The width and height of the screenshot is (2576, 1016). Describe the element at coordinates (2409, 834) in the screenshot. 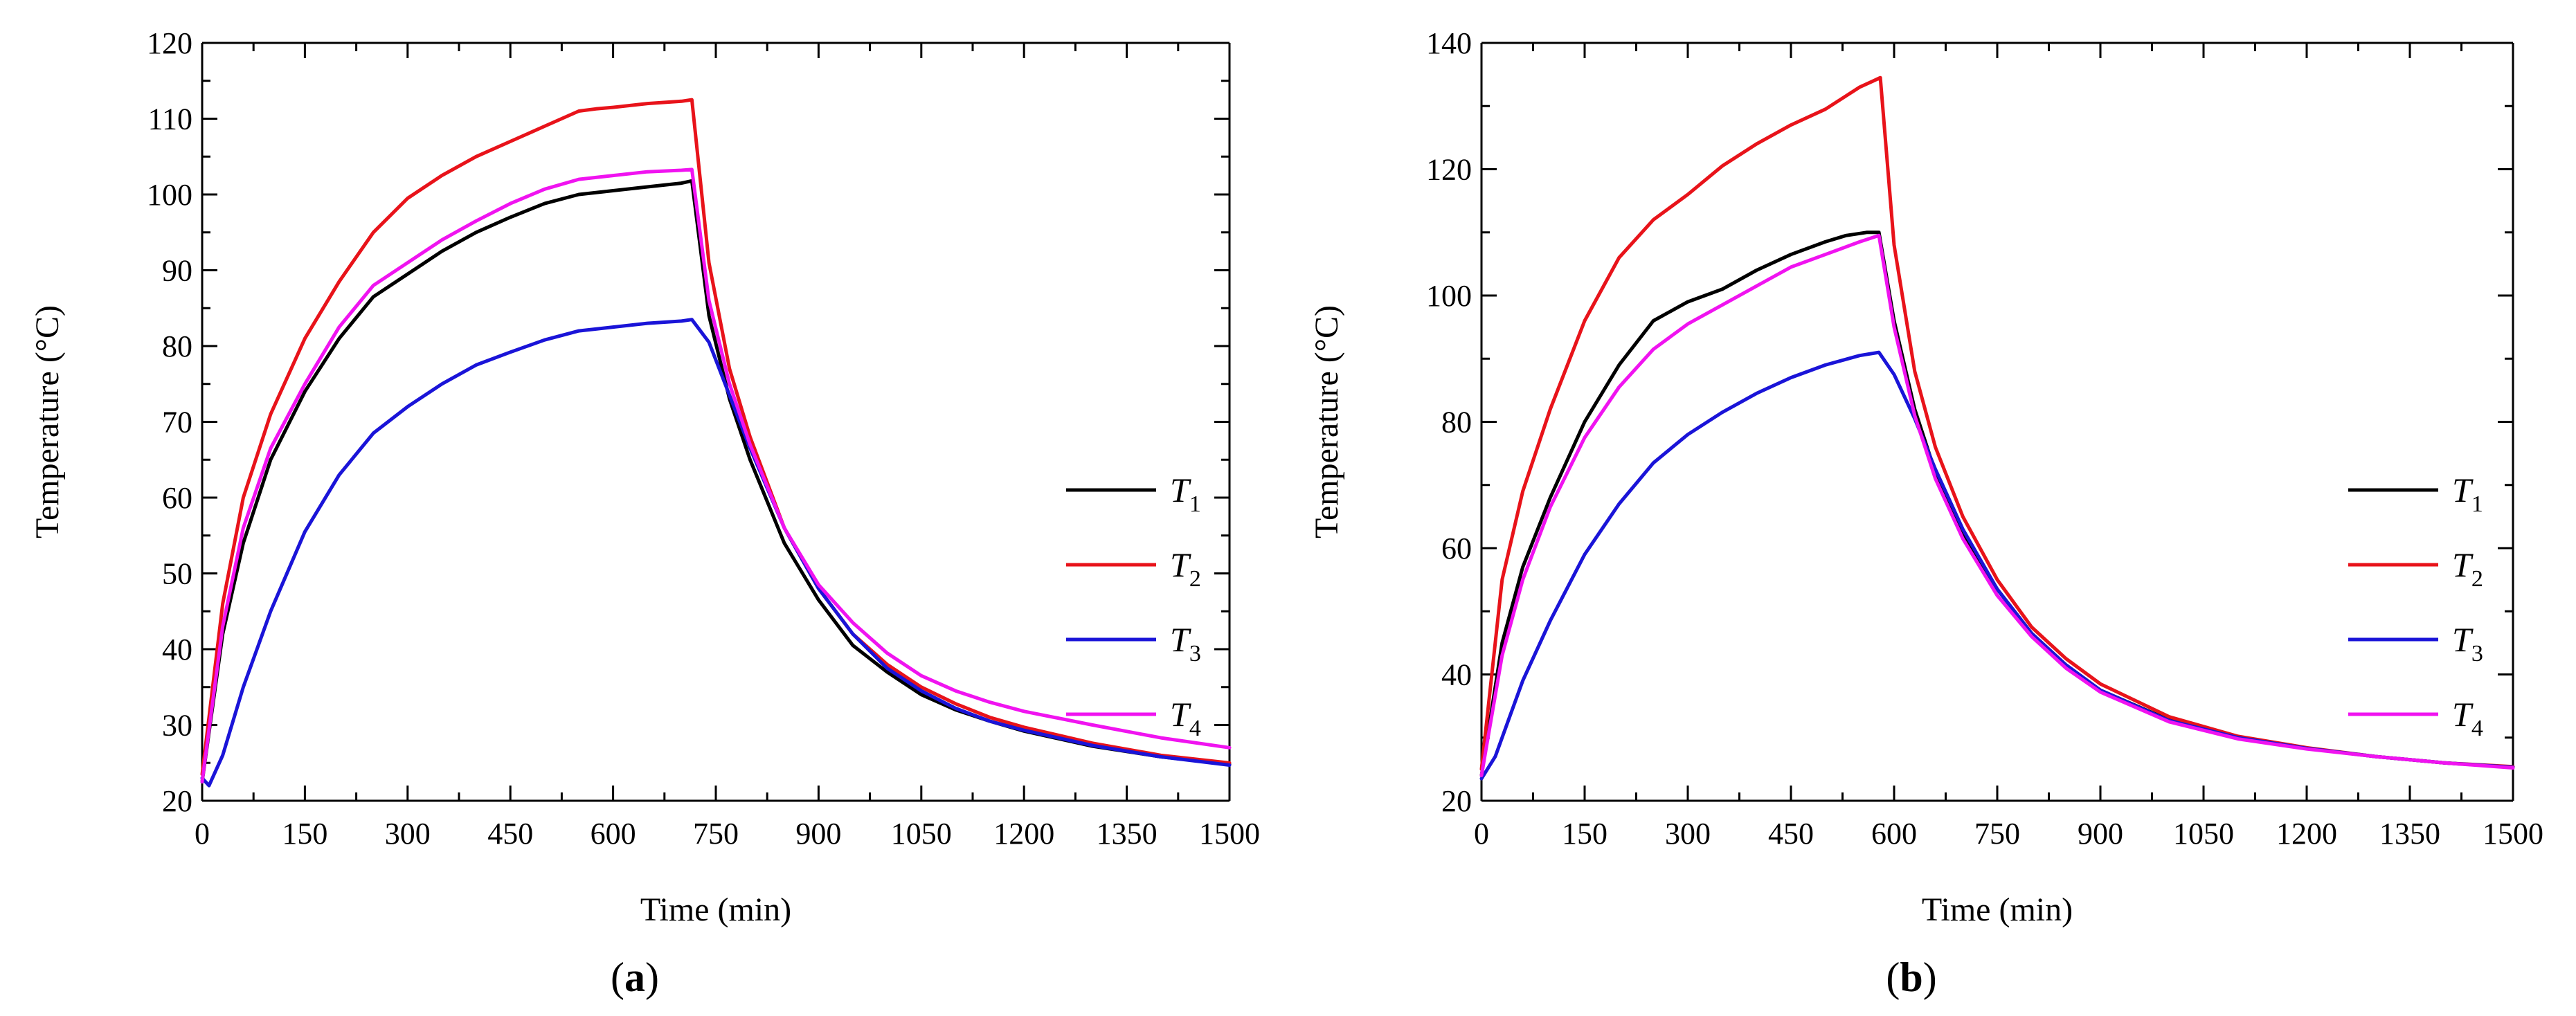

I see `chart1-x-tick-label: 1350` at that location.